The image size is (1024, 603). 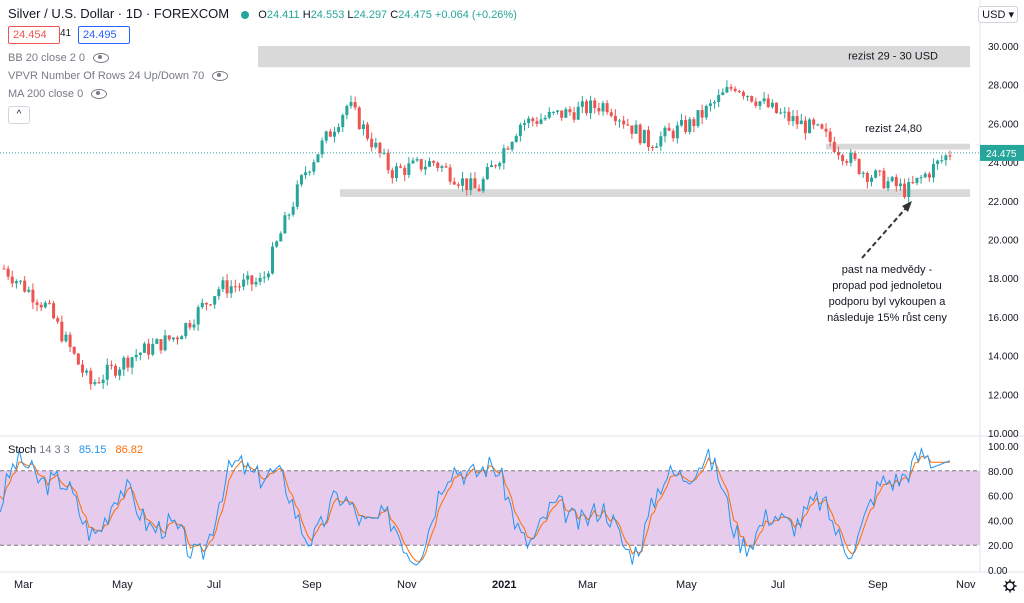 I want to click on currency-button: USD ▾, so click(x=998, y=14).